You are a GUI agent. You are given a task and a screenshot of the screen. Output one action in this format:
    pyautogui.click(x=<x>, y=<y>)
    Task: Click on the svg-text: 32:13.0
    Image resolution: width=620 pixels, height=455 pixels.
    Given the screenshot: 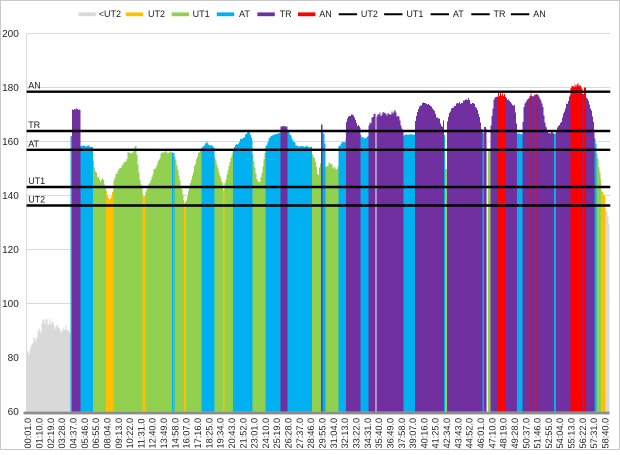 What is the action you would take?
    pyautogui.click(x=345, y=433)
    